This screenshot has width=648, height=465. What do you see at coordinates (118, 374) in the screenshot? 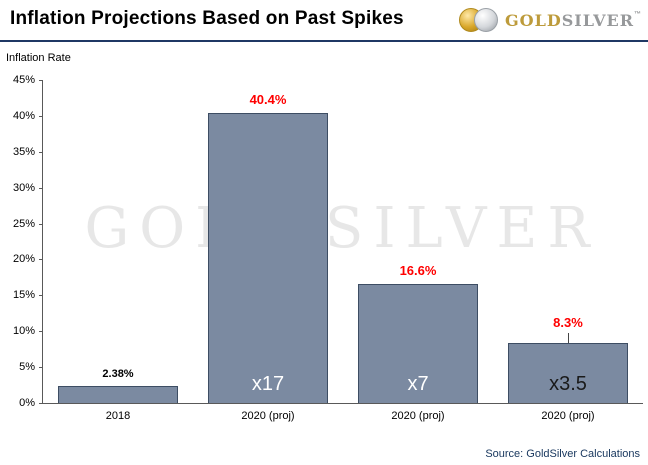
I see `bar-value-label: 2.38%` at bounding box center [118, 374].